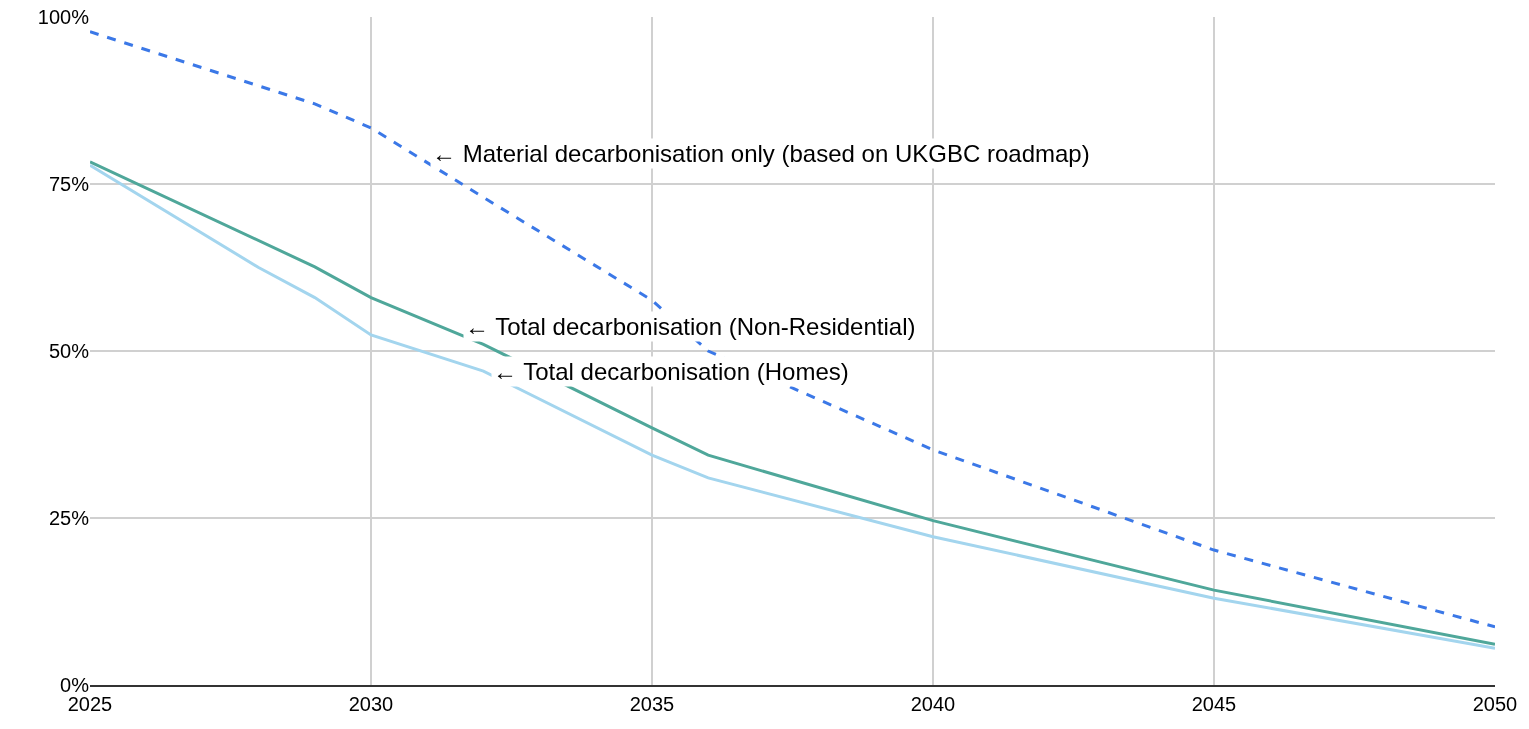 The width and height of the screenshot is (1529, 729). I want to click on y-tick-label: 100%, so click(63, 17).